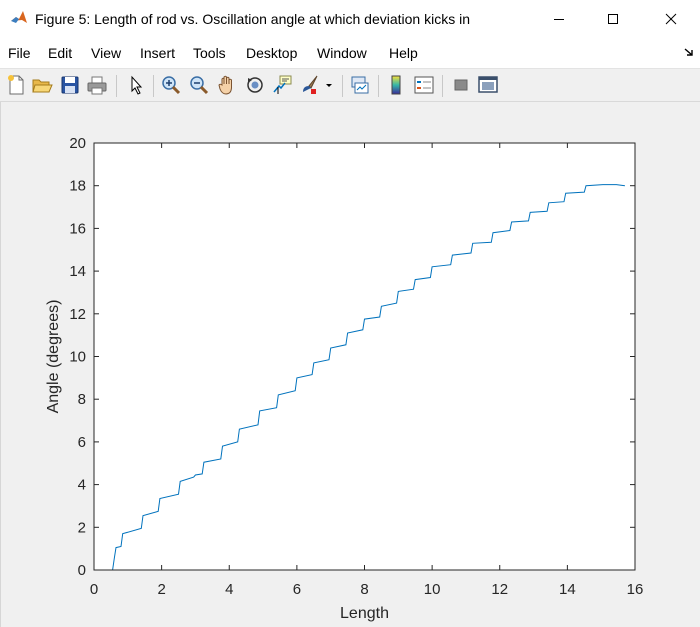 The width and height of the screenshot is (700, 627). What do you see at coordinates (94, 589) in the screenshot?
I see `x-tick-label: 0` at bounding box center [94, 589].